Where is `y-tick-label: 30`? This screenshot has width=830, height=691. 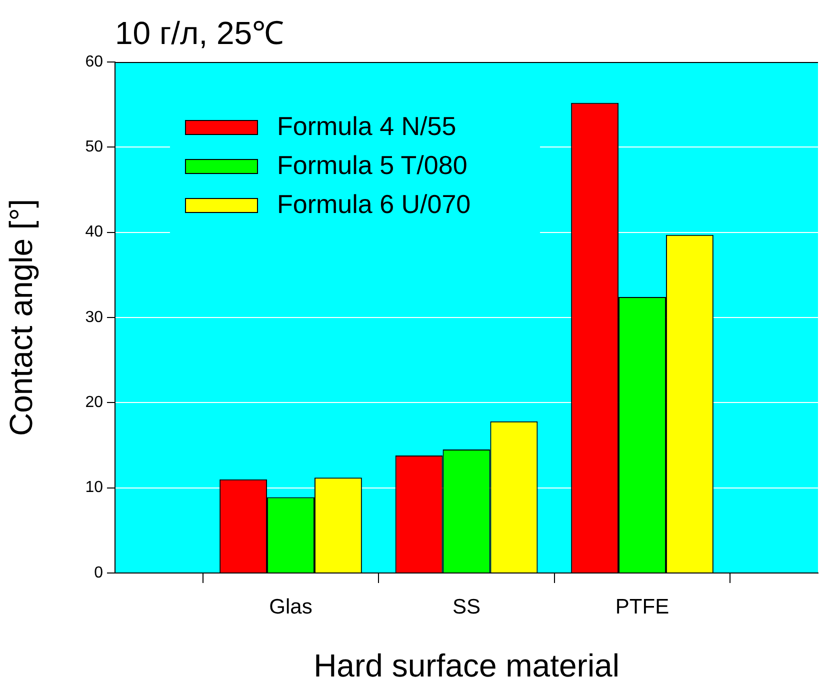 y-tick-label: 30 is located at coordinates (94, 317).